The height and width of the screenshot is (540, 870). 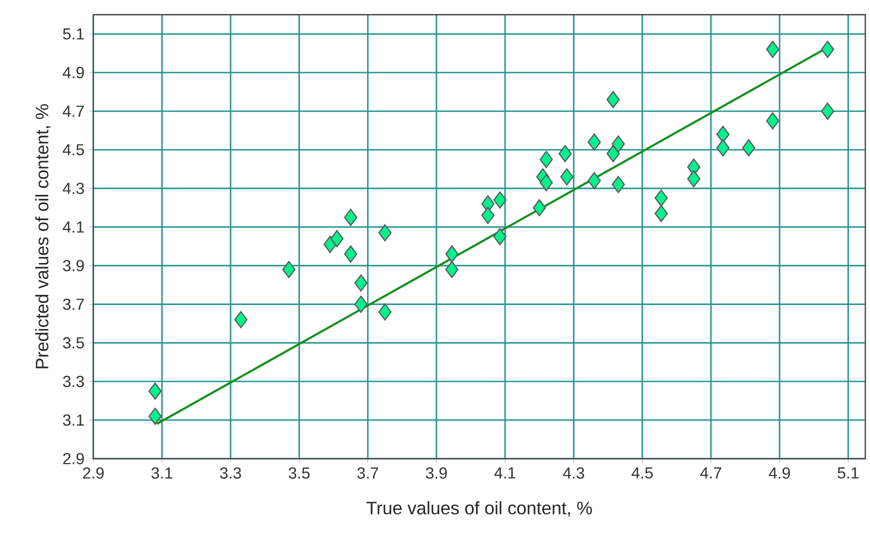 I want to click on x-tick-label: 5.1, so click(x=848, y=473).